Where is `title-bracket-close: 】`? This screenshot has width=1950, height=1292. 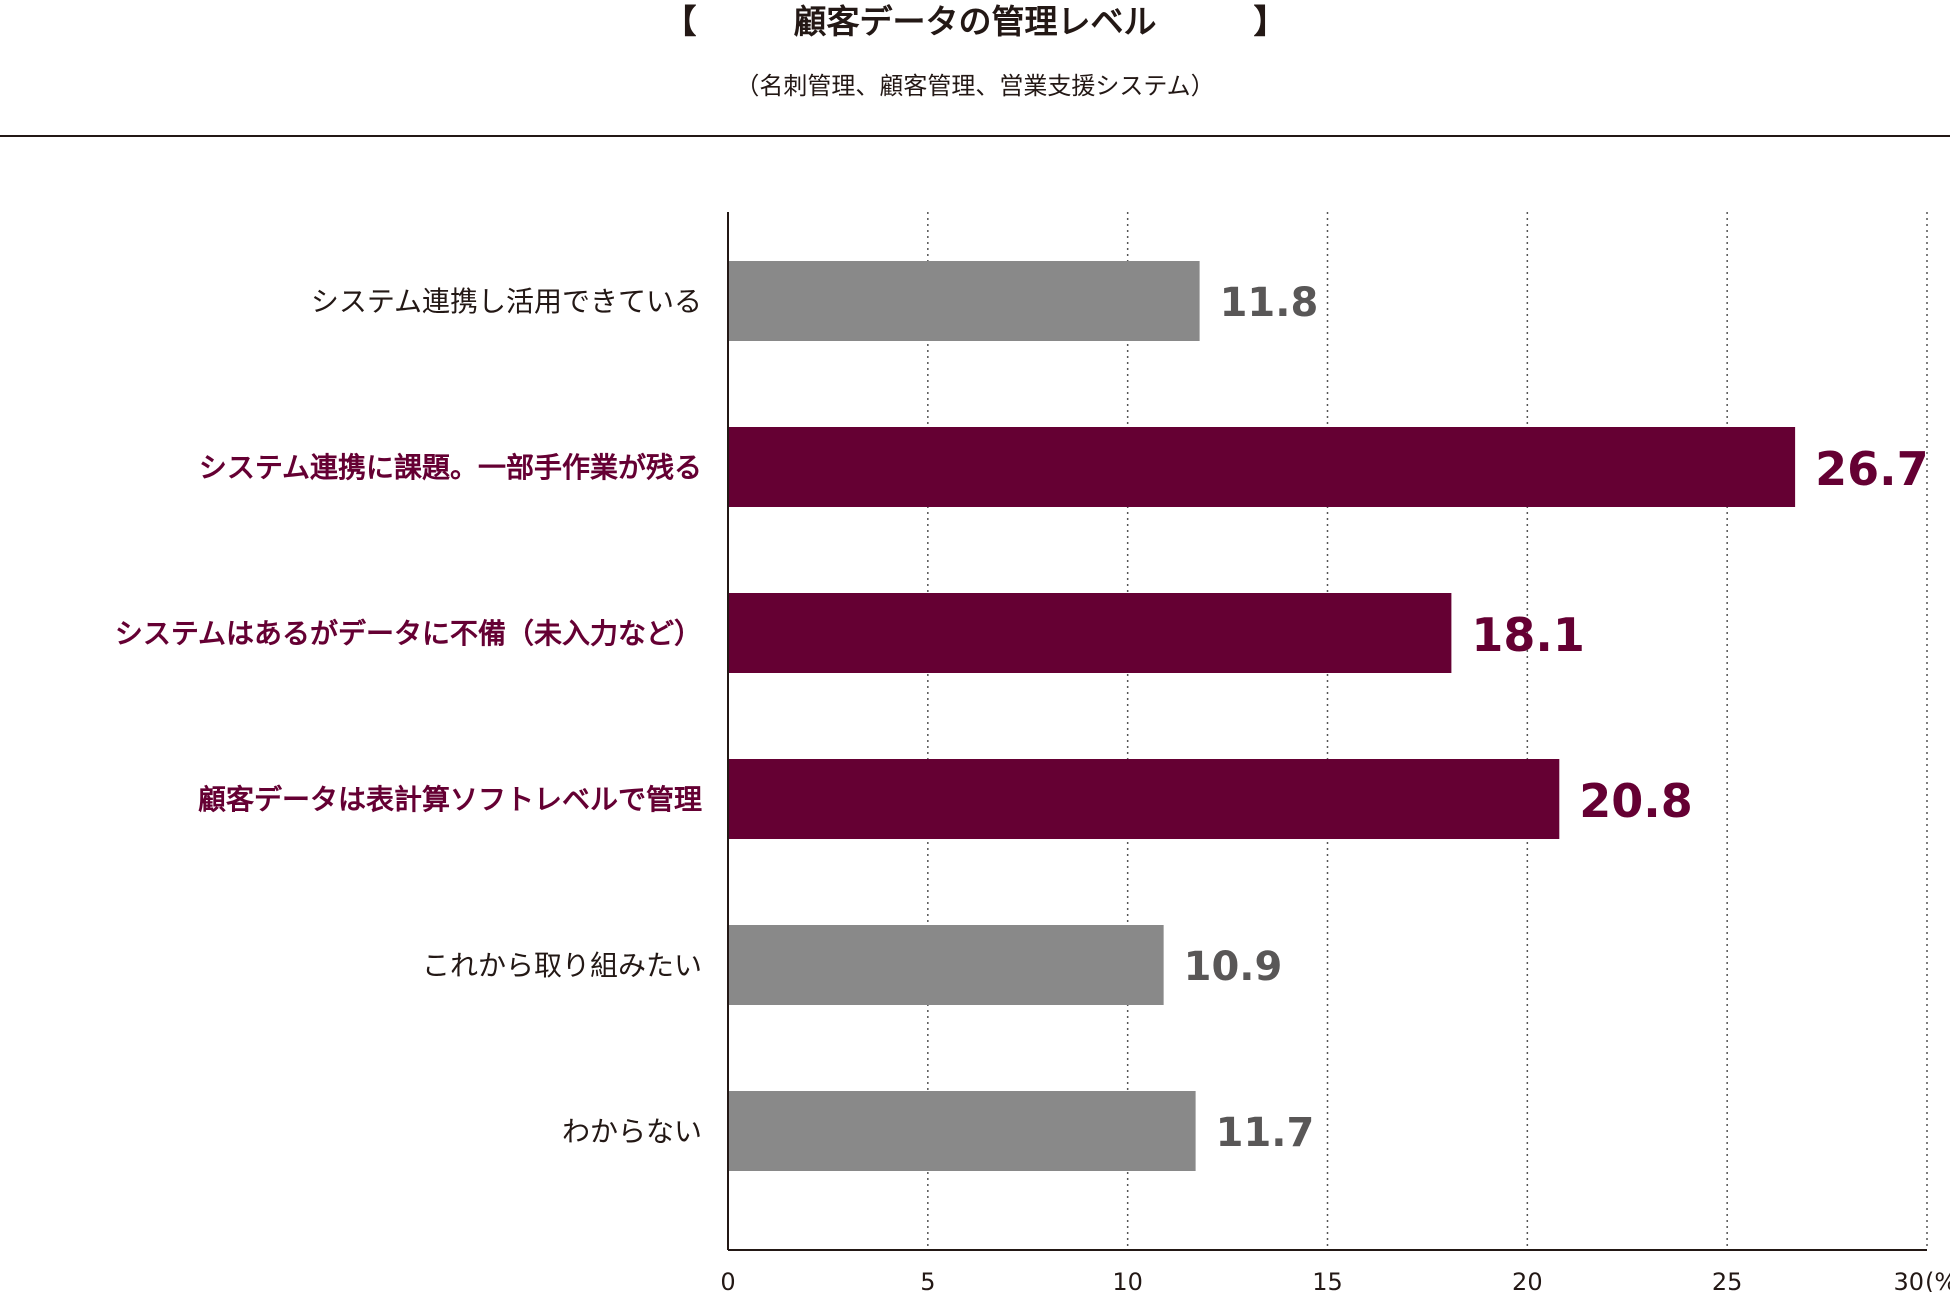 title-bracket-close: 】 is located at coordinates (1270, 21).